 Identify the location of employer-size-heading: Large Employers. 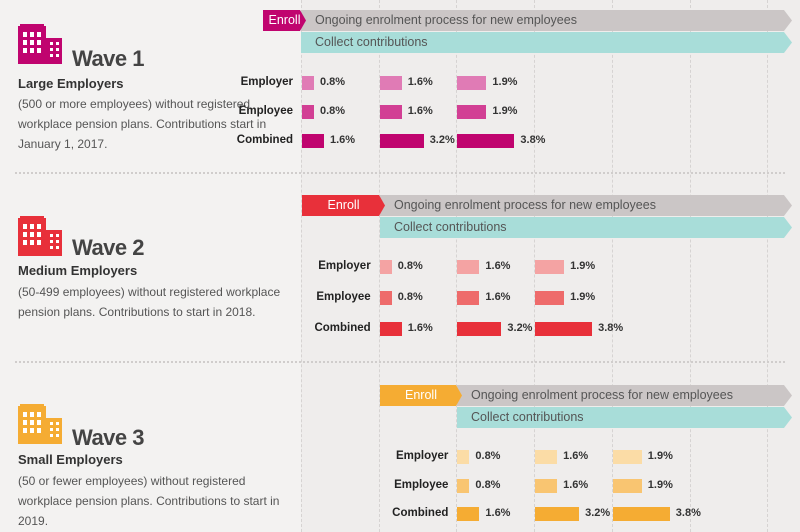
(71, 83).